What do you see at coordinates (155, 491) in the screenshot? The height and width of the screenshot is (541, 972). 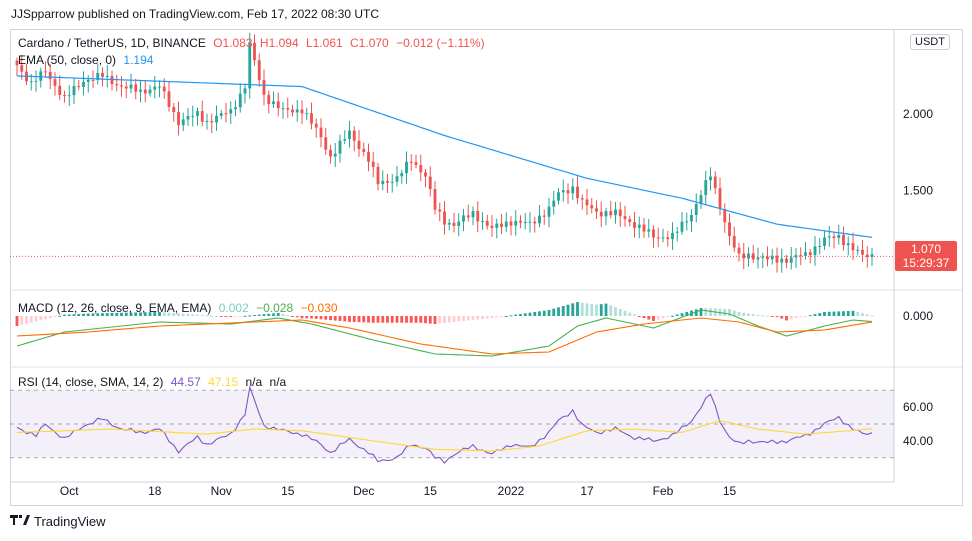 I see `time-tick-label: 18` at bounding box center [155, 491].